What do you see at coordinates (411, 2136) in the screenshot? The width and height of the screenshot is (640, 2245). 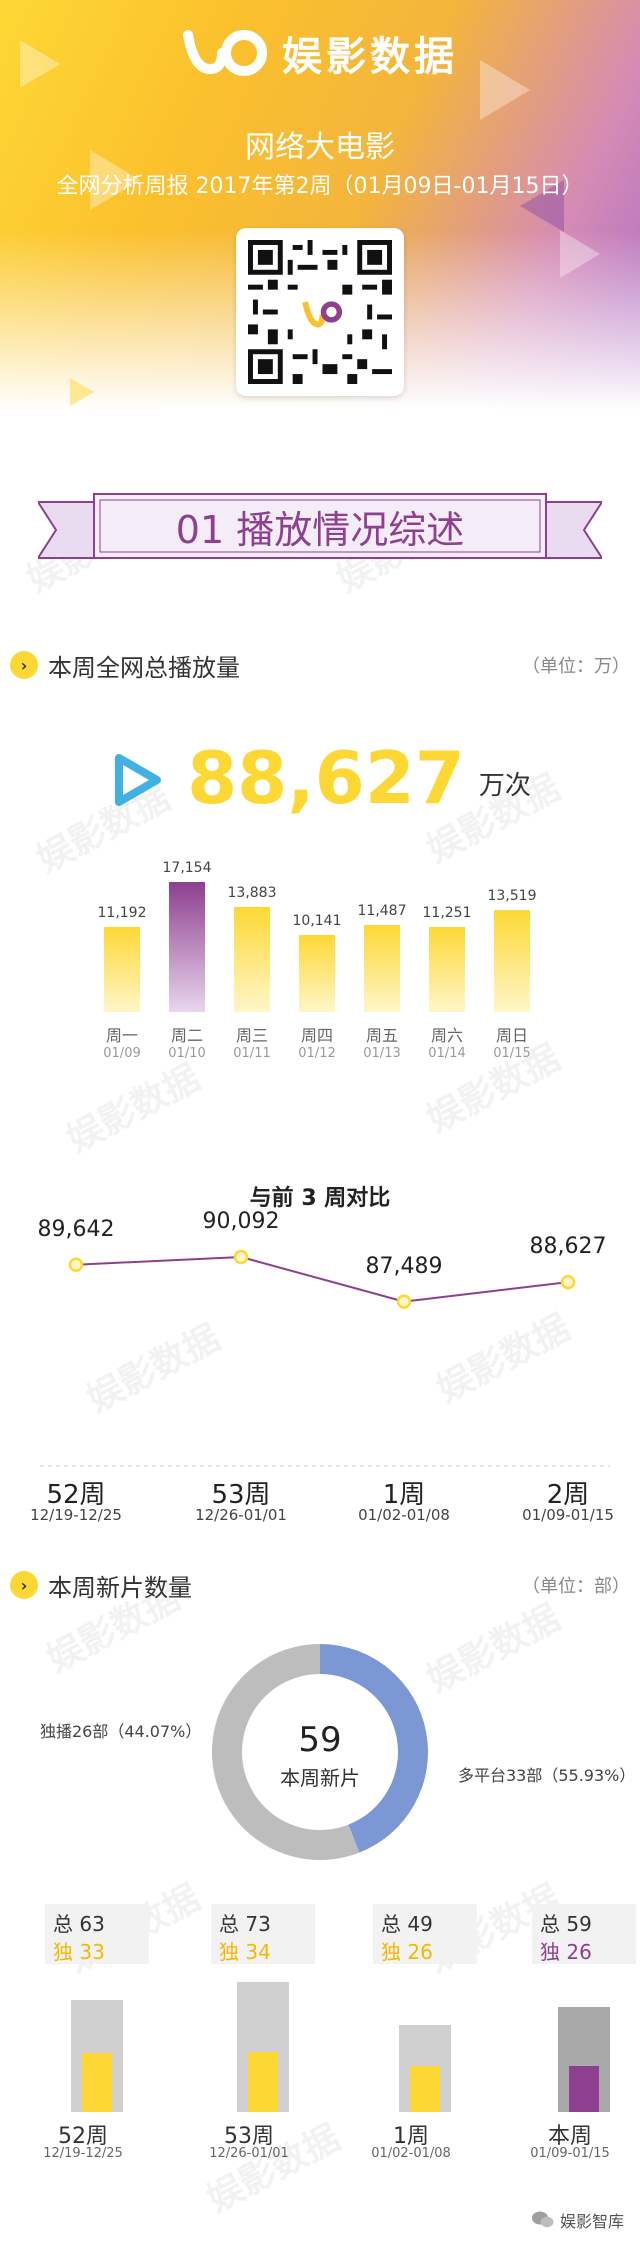 I see `week-name-label: 1周` at bounding box center [411, 2136].